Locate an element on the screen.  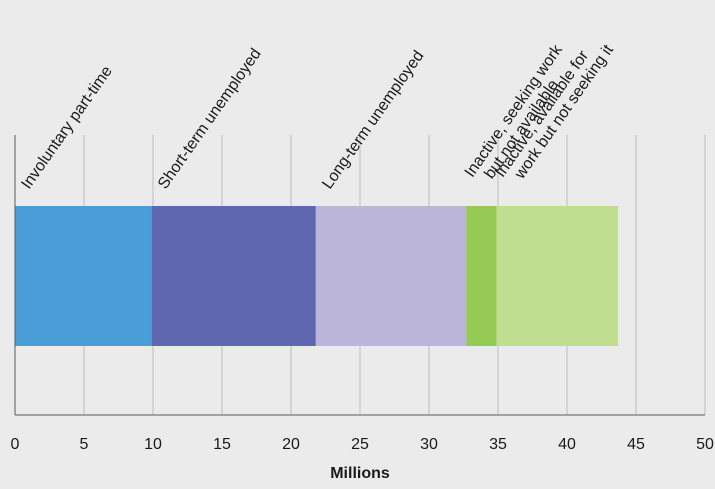
x-tick-label-0: 0 is located at coordinates (15, 444).